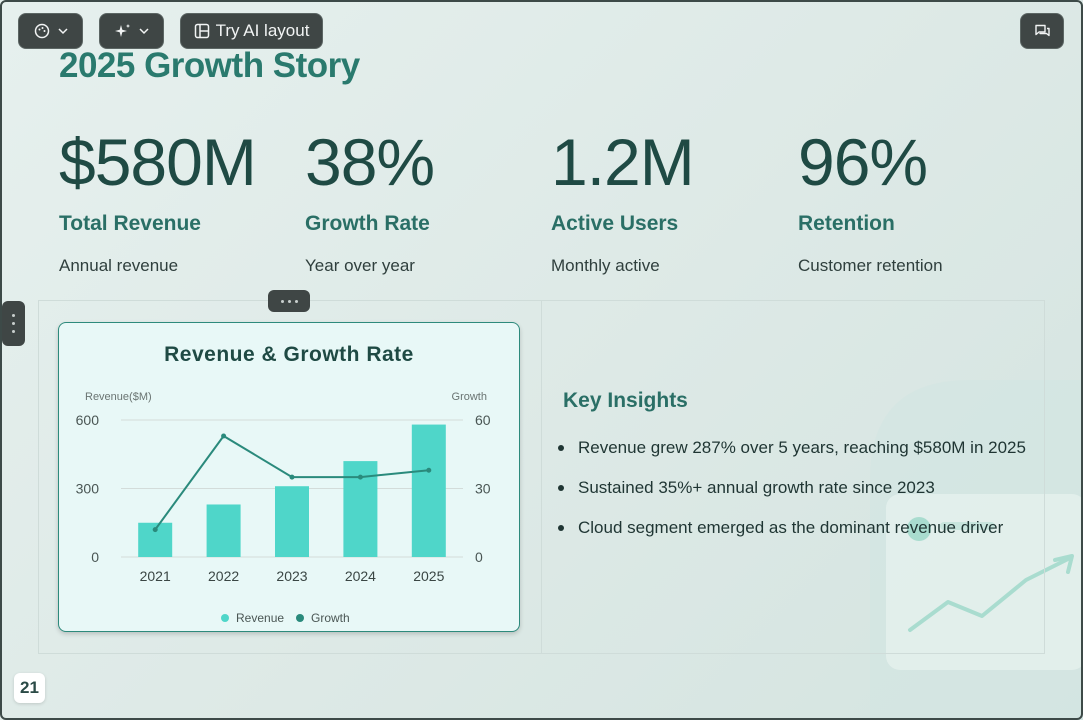 Image resolution: width=1083 pixels, height=720 pixels. What do you see at coordinates (863, 162) in the screenshot?
I see `stat-value: 96%` at bounding box center [863, 162].